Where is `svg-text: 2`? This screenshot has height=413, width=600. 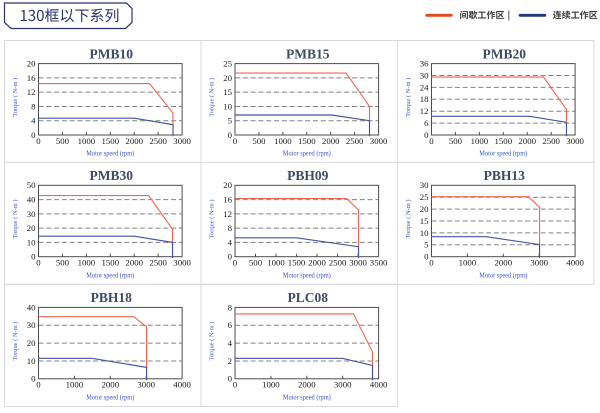 svg-text: 2 is located at coordinates (230, 361).